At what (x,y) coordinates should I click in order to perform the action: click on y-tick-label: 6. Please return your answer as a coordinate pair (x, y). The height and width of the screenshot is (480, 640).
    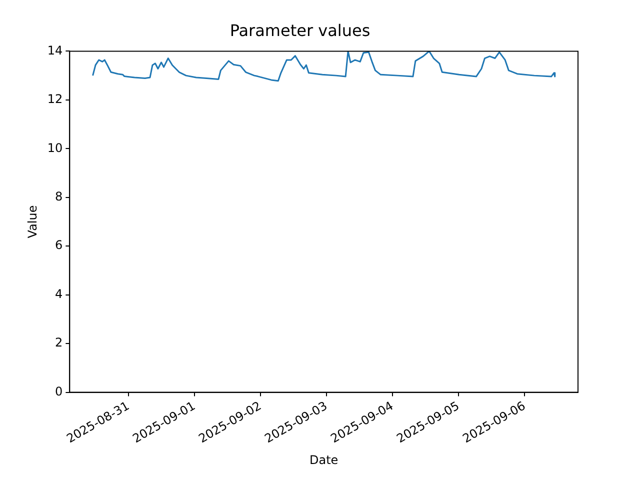
    Looking at the image, I should click on (59, 245).